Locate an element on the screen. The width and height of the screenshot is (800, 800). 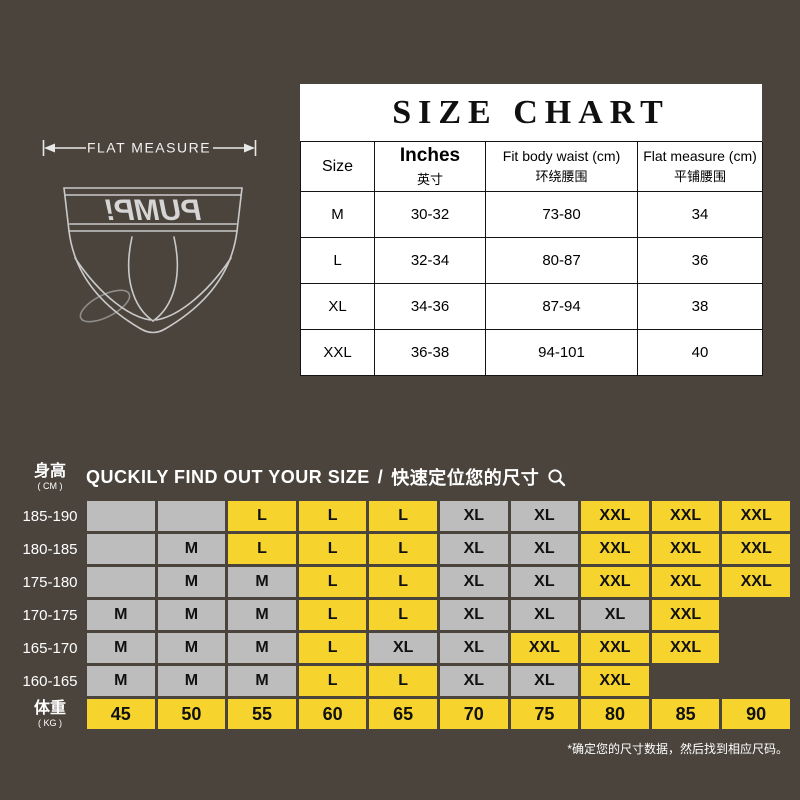
weight-cell: 55 is located at coordinates (262, 714).